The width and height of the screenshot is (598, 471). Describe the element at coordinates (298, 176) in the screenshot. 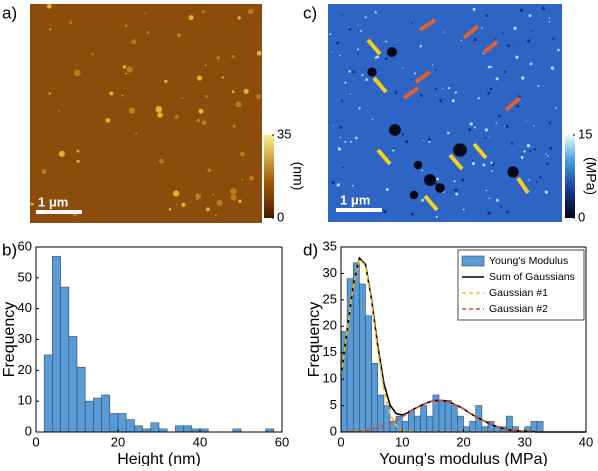

I see `colorbar-label: (nm)` at that location.